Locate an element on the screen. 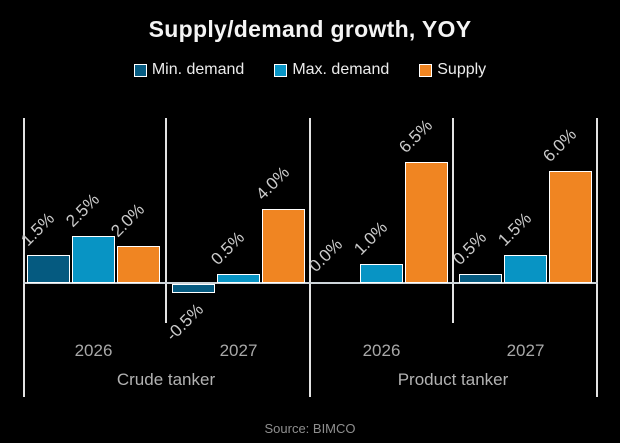  value-label-supply: 6.5% is located at coordinates (416, 136).